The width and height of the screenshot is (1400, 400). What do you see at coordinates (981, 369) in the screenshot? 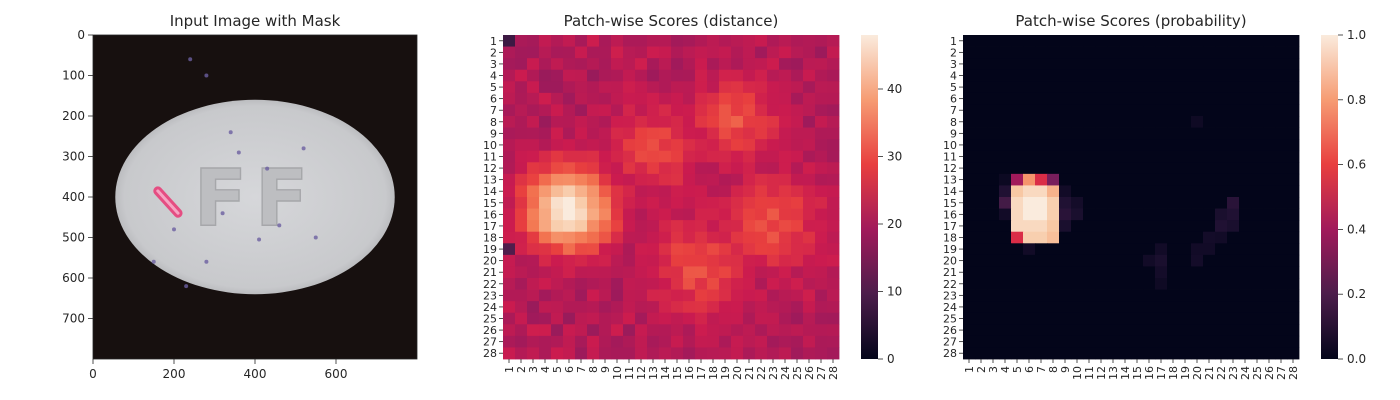
I see `probability-x-tick-label: 2` at bounding box center [981, 369].